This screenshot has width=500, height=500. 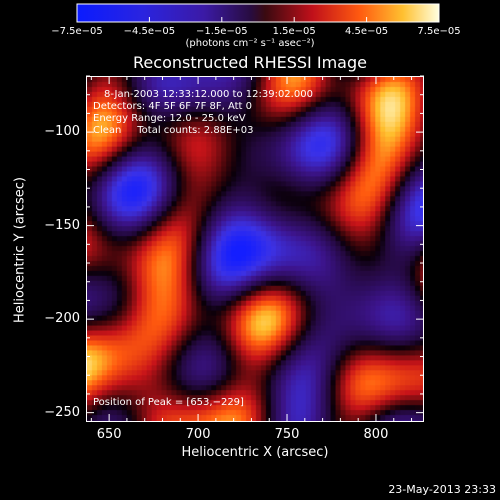 I want to click on colorbar, so click(x=258, y=13).